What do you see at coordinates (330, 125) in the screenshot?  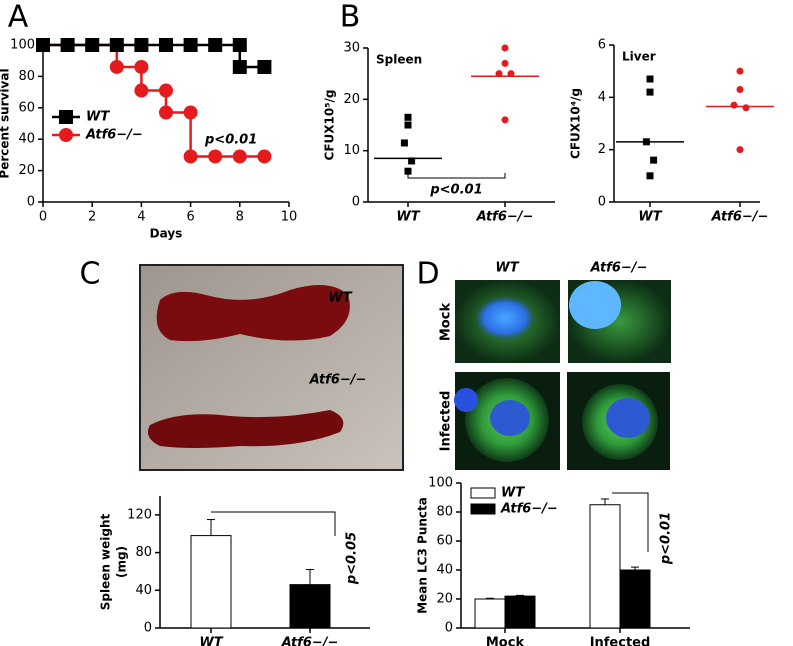 I see `y-axis-label: CFUX10⁵/g` at bounding box center [330, 125].